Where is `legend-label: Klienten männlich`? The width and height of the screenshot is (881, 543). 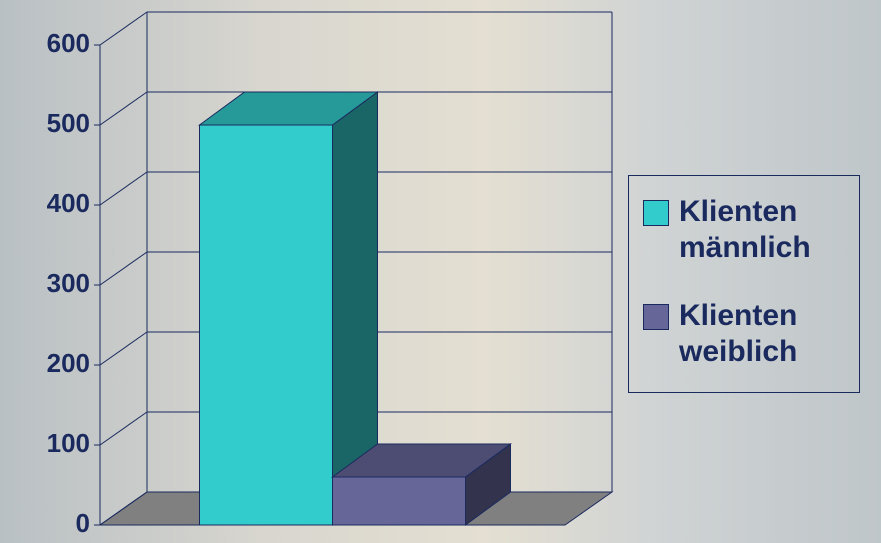 legend-label: Klienten männlich is located at coordinates (745, 229).